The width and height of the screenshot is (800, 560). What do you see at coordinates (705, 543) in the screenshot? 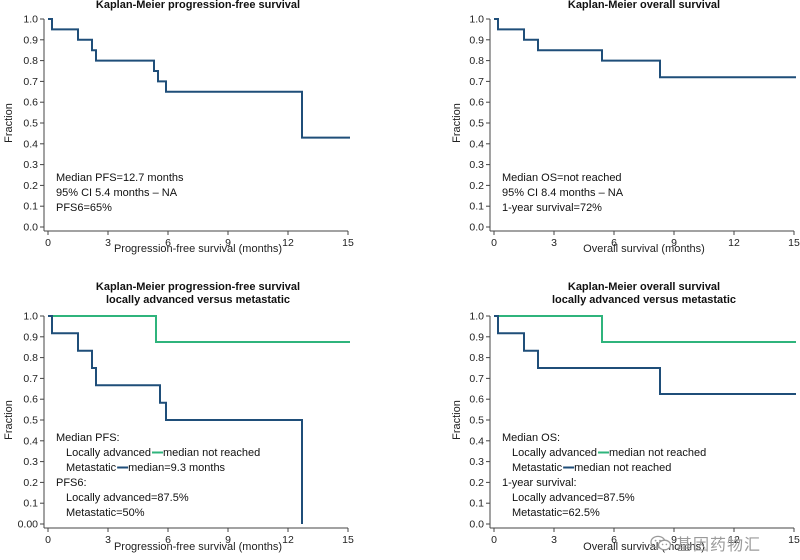
I see `watermark: 基因药物汇` at bounding box center [705, 543].